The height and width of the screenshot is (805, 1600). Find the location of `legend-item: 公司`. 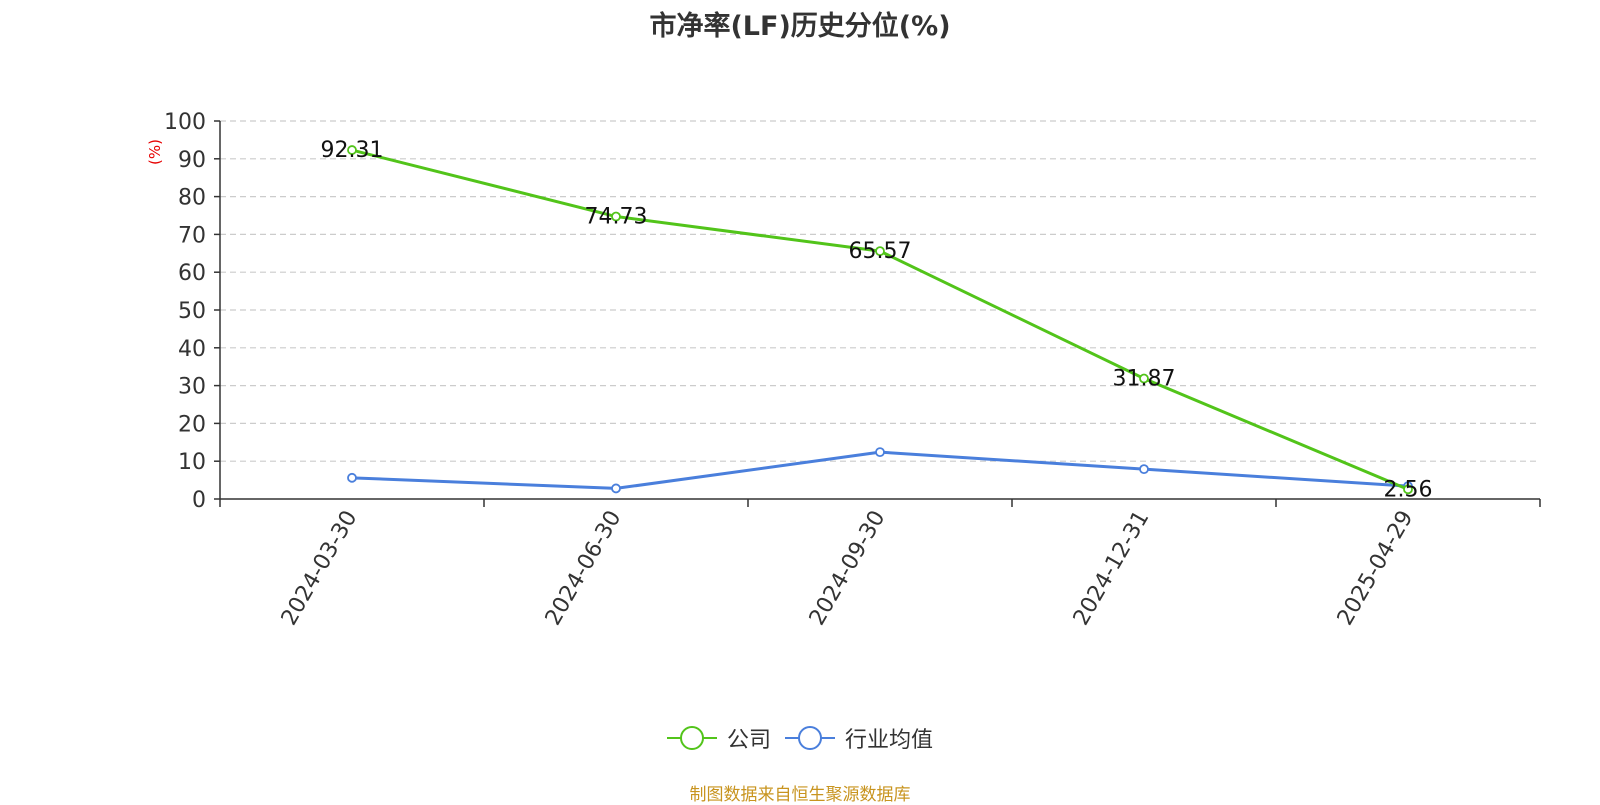

legend-item: 公司 is located at coordinates (718, 738).